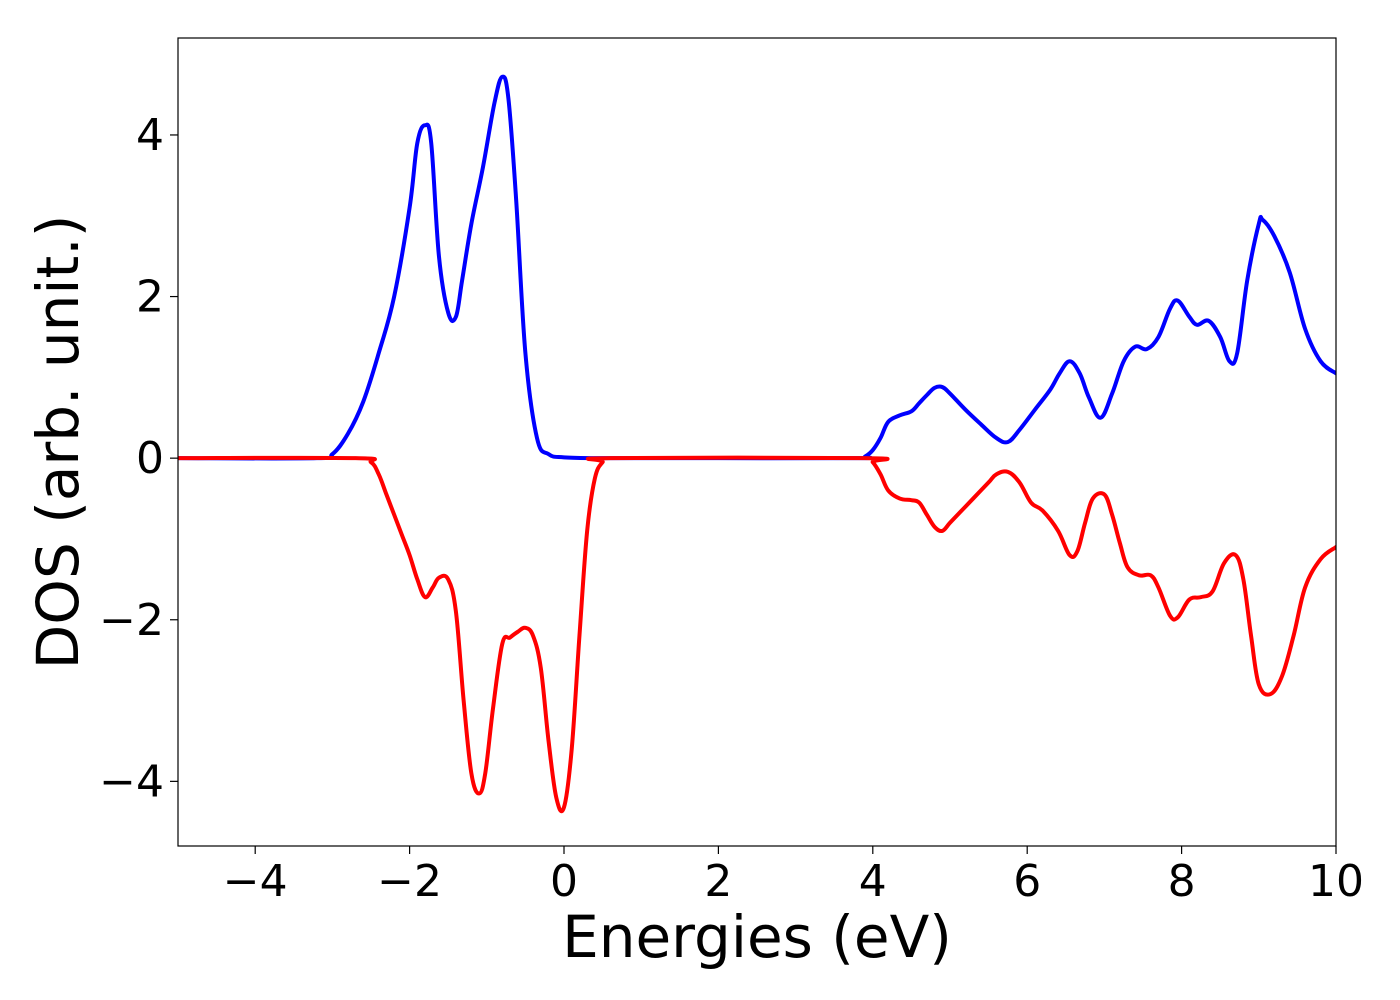  I want to click on y-tick-label: −2, so click(131, 620).